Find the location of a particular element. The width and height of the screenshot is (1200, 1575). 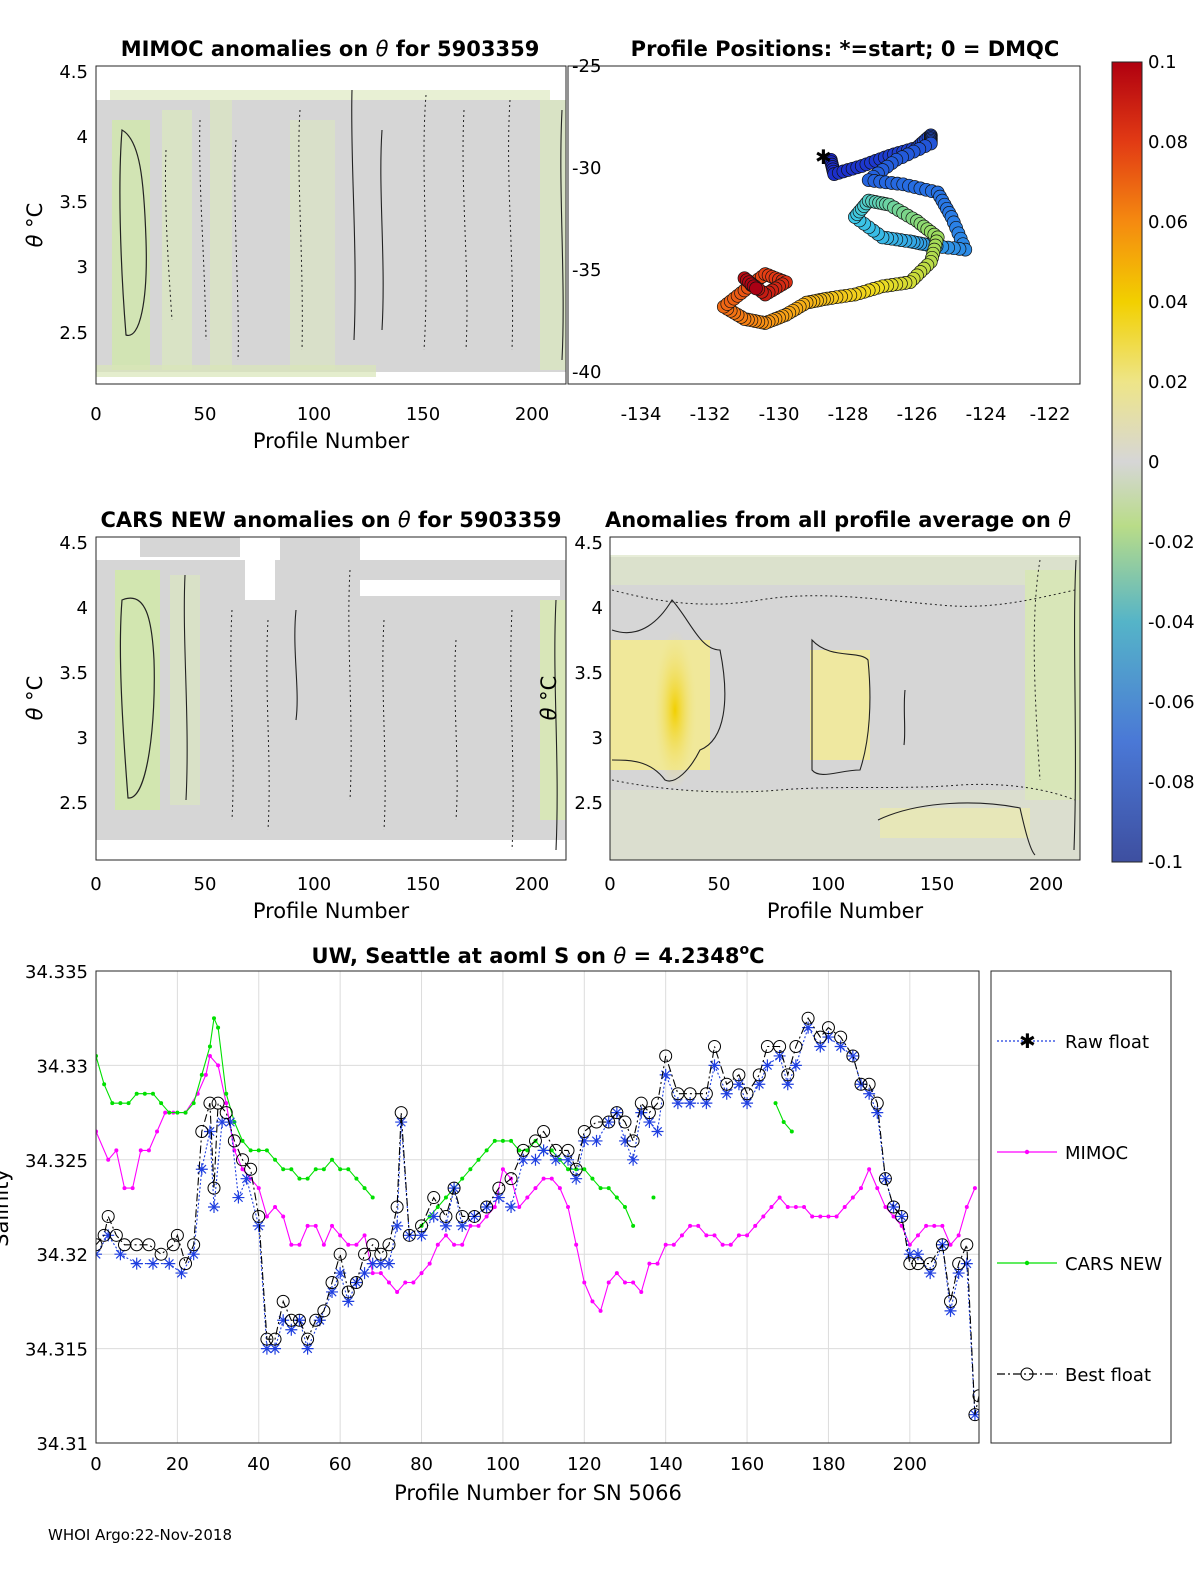

y-tick-label: 34.315 is located at coordinates (56, 1350).